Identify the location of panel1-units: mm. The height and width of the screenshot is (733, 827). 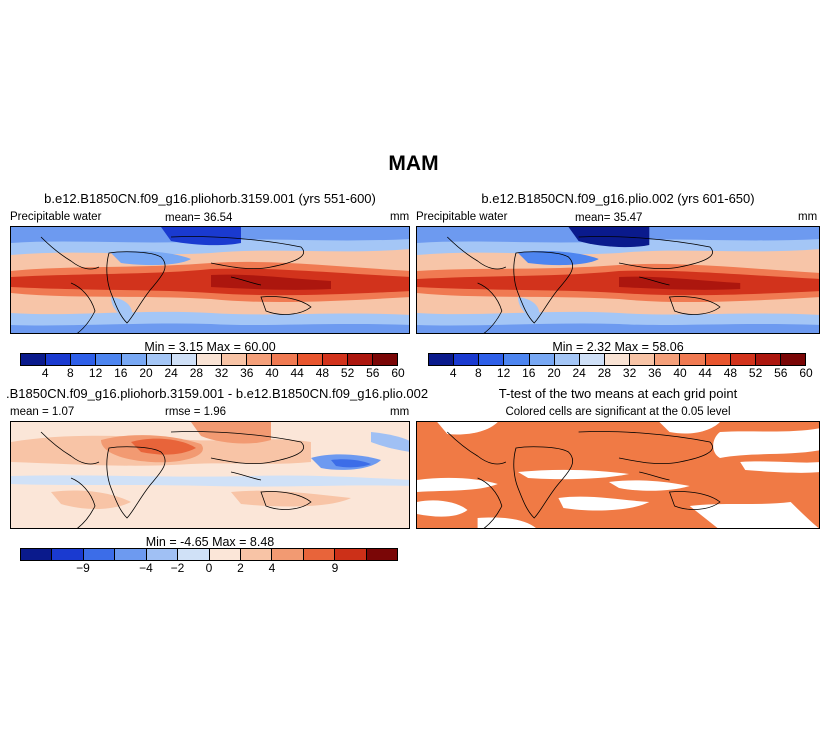
(400, 217).